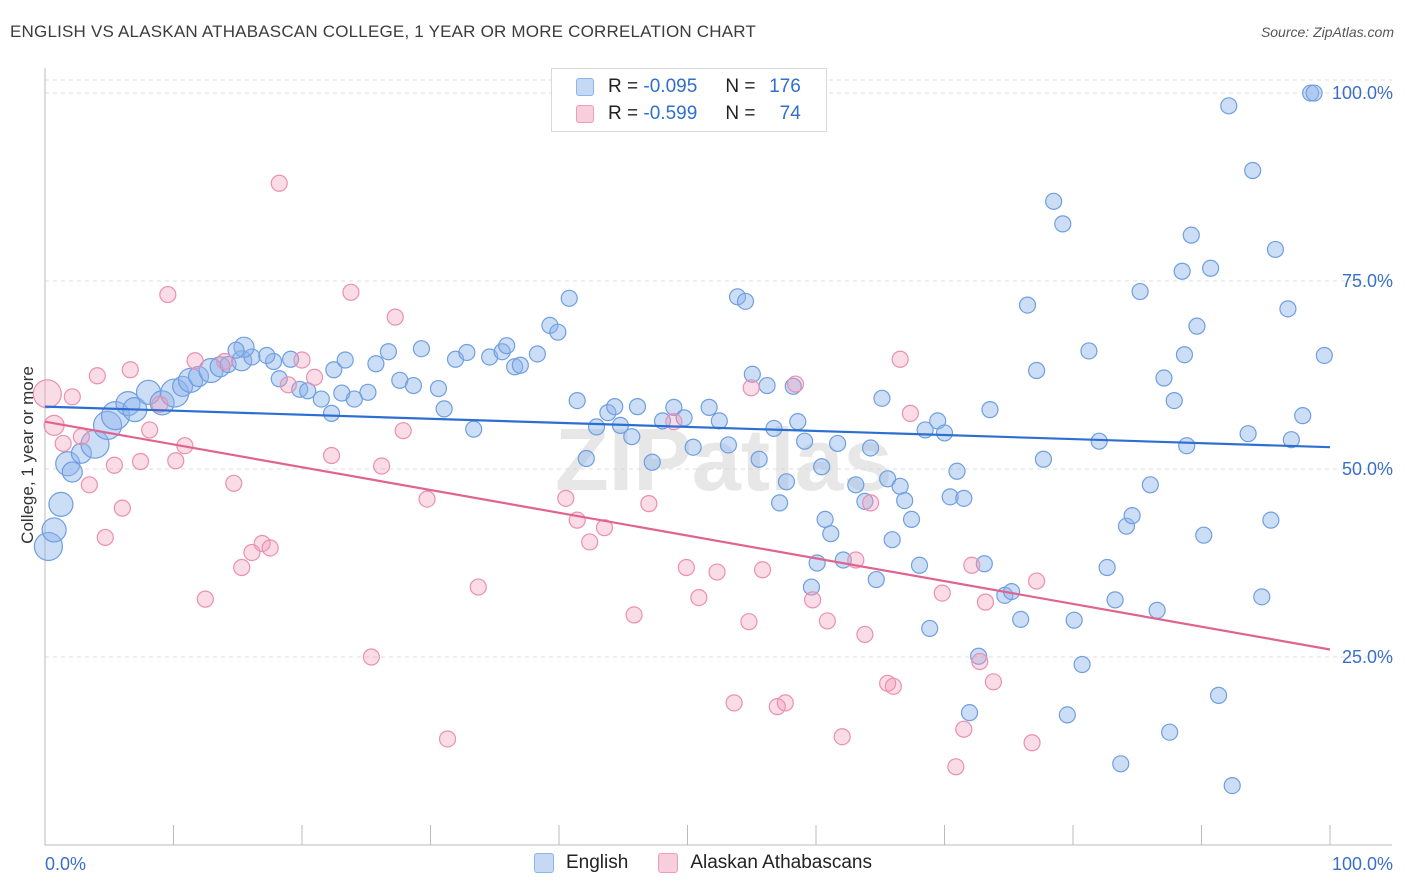 Image resolution: width=1406 pixels, height=892 pixels. What do you see at coordinates (688, 87) in the screenshot?
I see `legend-row-english: R = -0.095 N = 176` at bounding box center [688, 87].